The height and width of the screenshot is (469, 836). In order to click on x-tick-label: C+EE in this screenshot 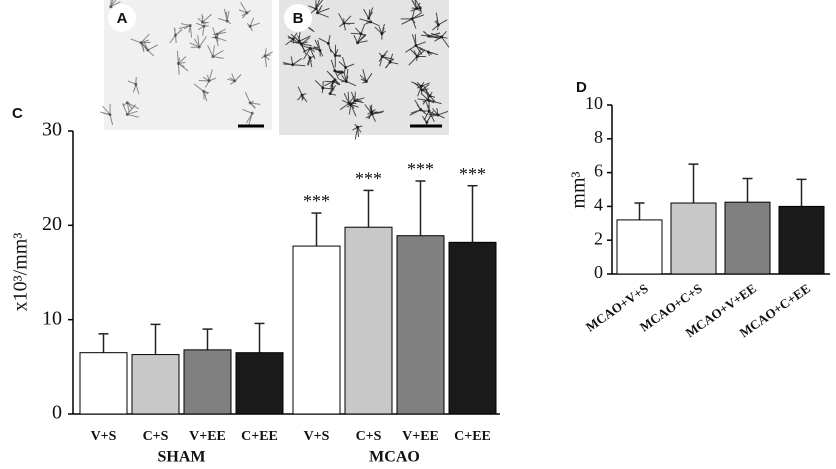, I will do `click(472, 436)`.